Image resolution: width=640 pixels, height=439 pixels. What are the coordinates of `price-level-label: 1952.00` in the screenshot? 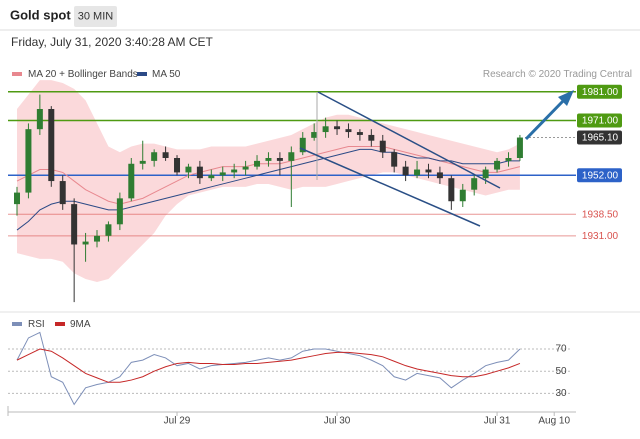 It's located at (600, 175).